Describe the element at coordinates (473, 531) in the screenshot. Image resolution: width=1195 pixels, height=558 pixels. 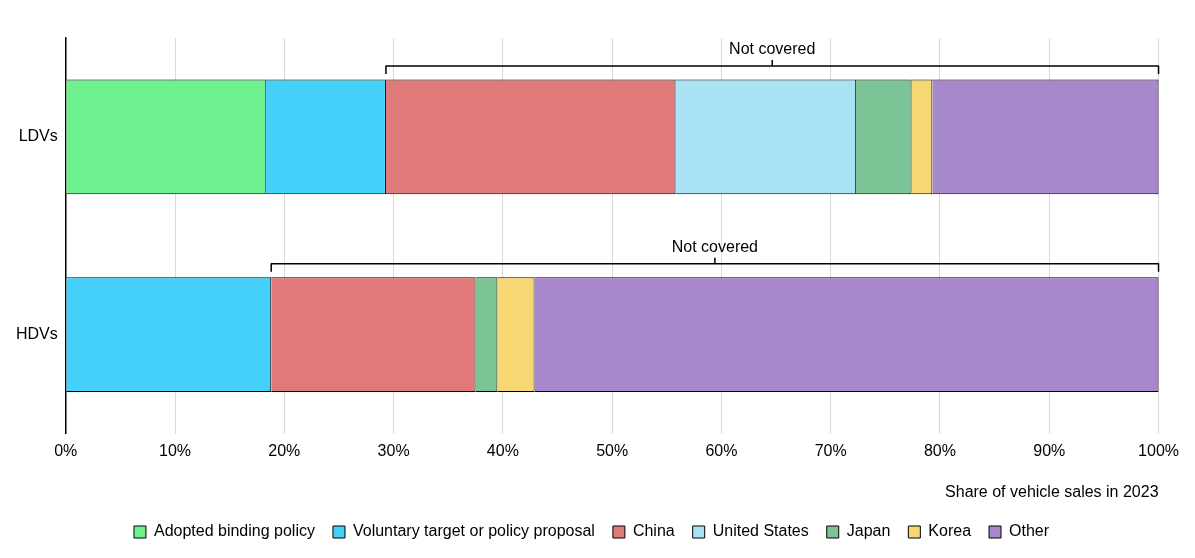
I see `legend-label: Voluntary target or policy proposal` at that location.